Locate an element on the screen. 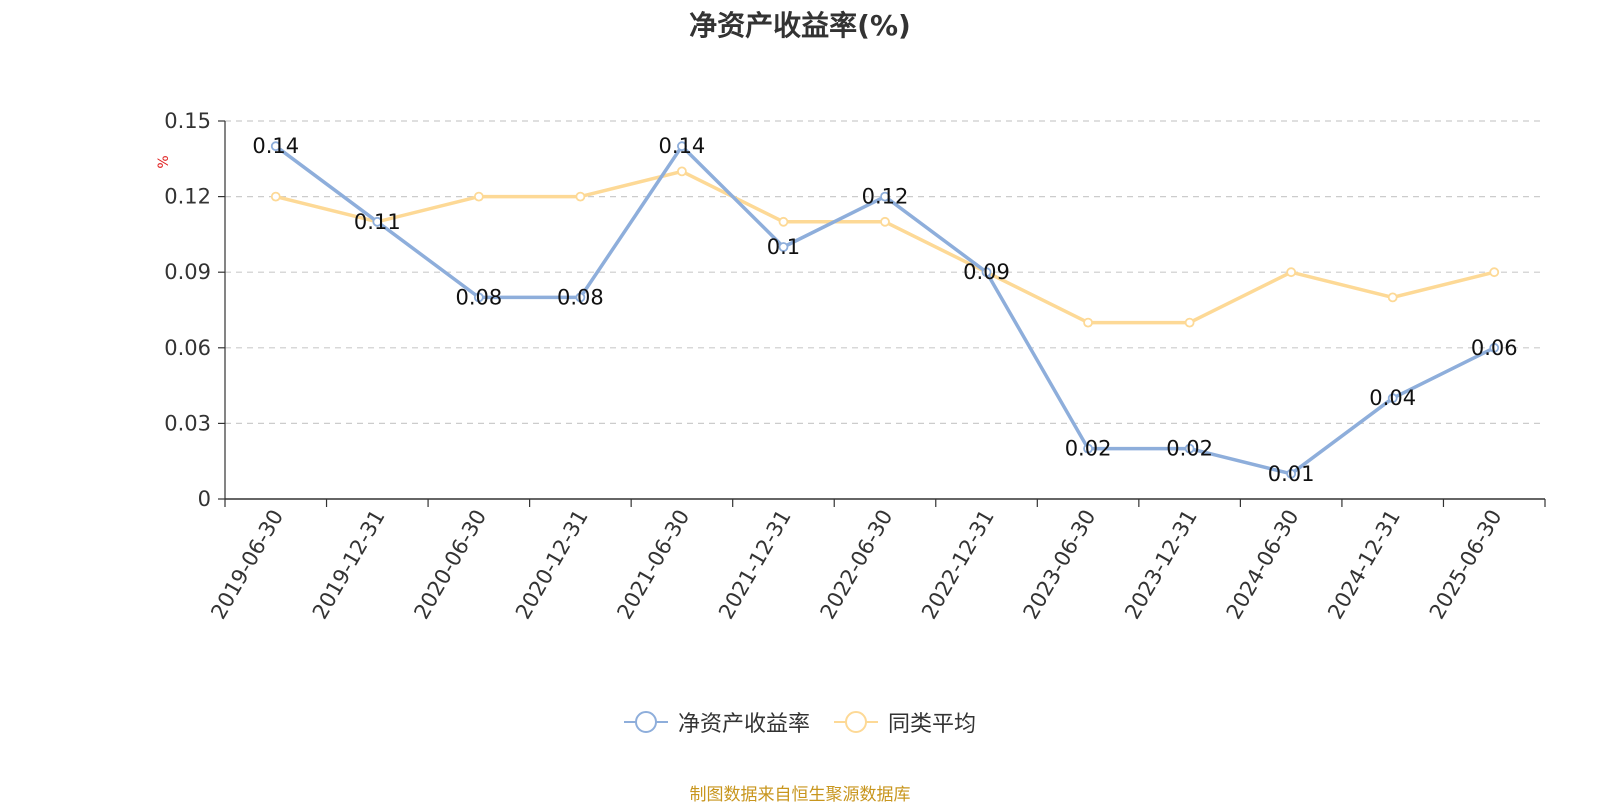 The width and height of the screenshot is (1600, 805). legend-item: 同类平均 is located at coordinates (905, 722).